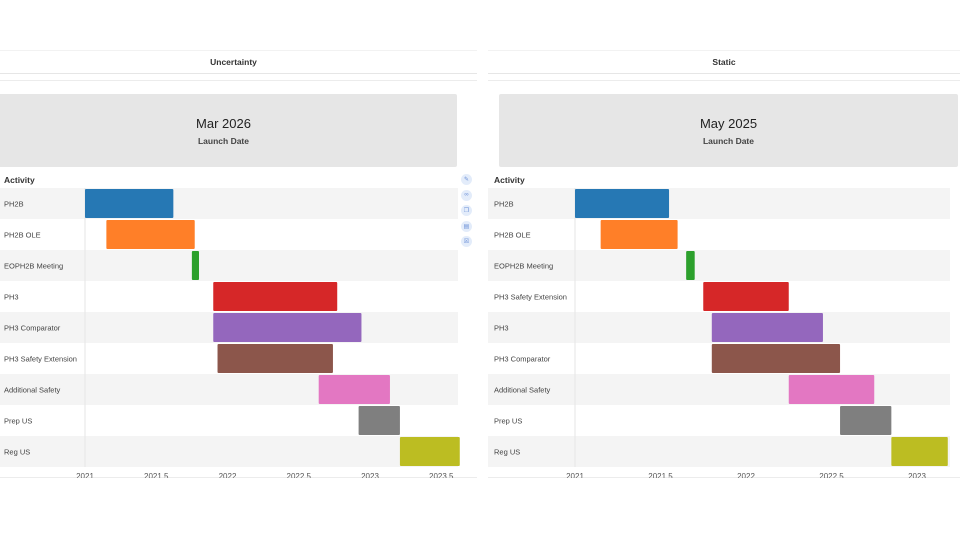  Describe the element at coordinates (466, 179) in the screenshot. I see `edit-icon: ✎` at that location.